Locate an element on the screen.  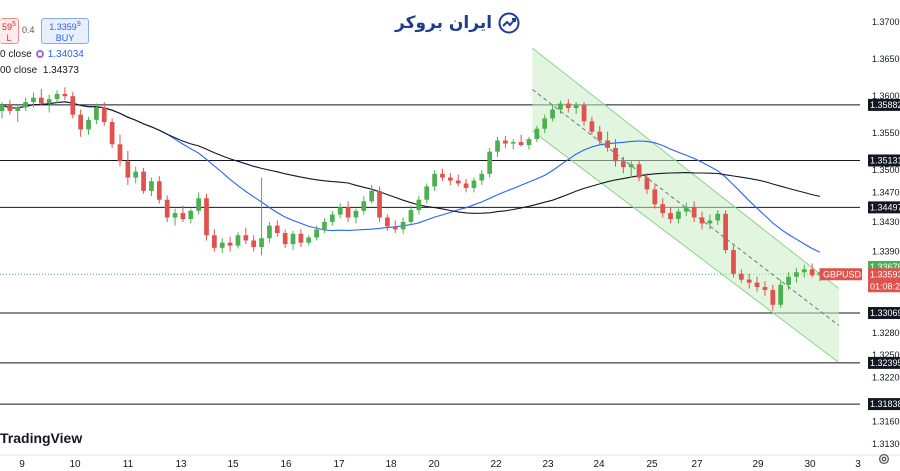
level-price-label: 1.31838 is located at coordinates (885, 404).